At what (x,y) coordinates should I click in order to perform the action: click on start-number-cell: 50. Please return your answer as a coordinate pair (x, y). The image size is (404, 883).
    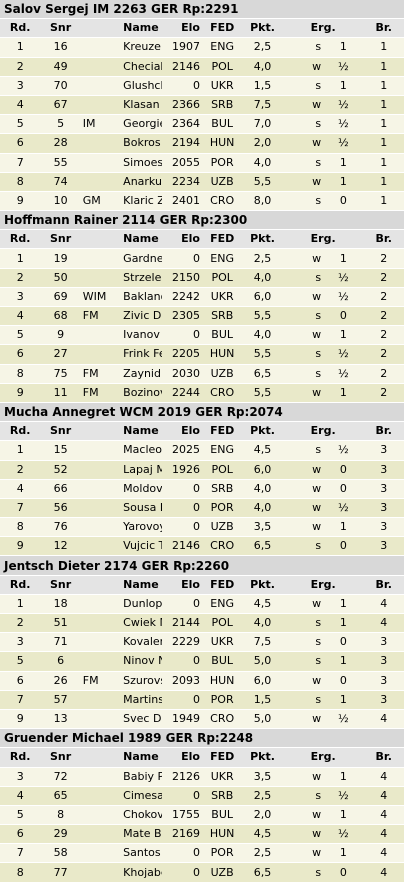
    Looking at the image, I should click on (60, 278).